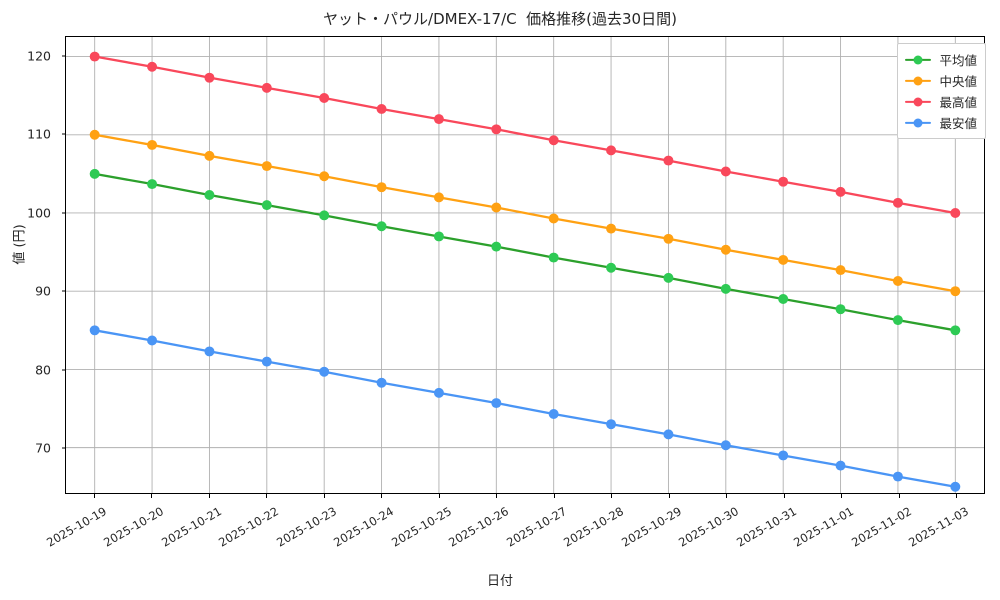  What do you see at coordinates (939, 527) in the screenshot?
I see `x-tick-label: 2025-11-03` at bounding box center [939, 527].